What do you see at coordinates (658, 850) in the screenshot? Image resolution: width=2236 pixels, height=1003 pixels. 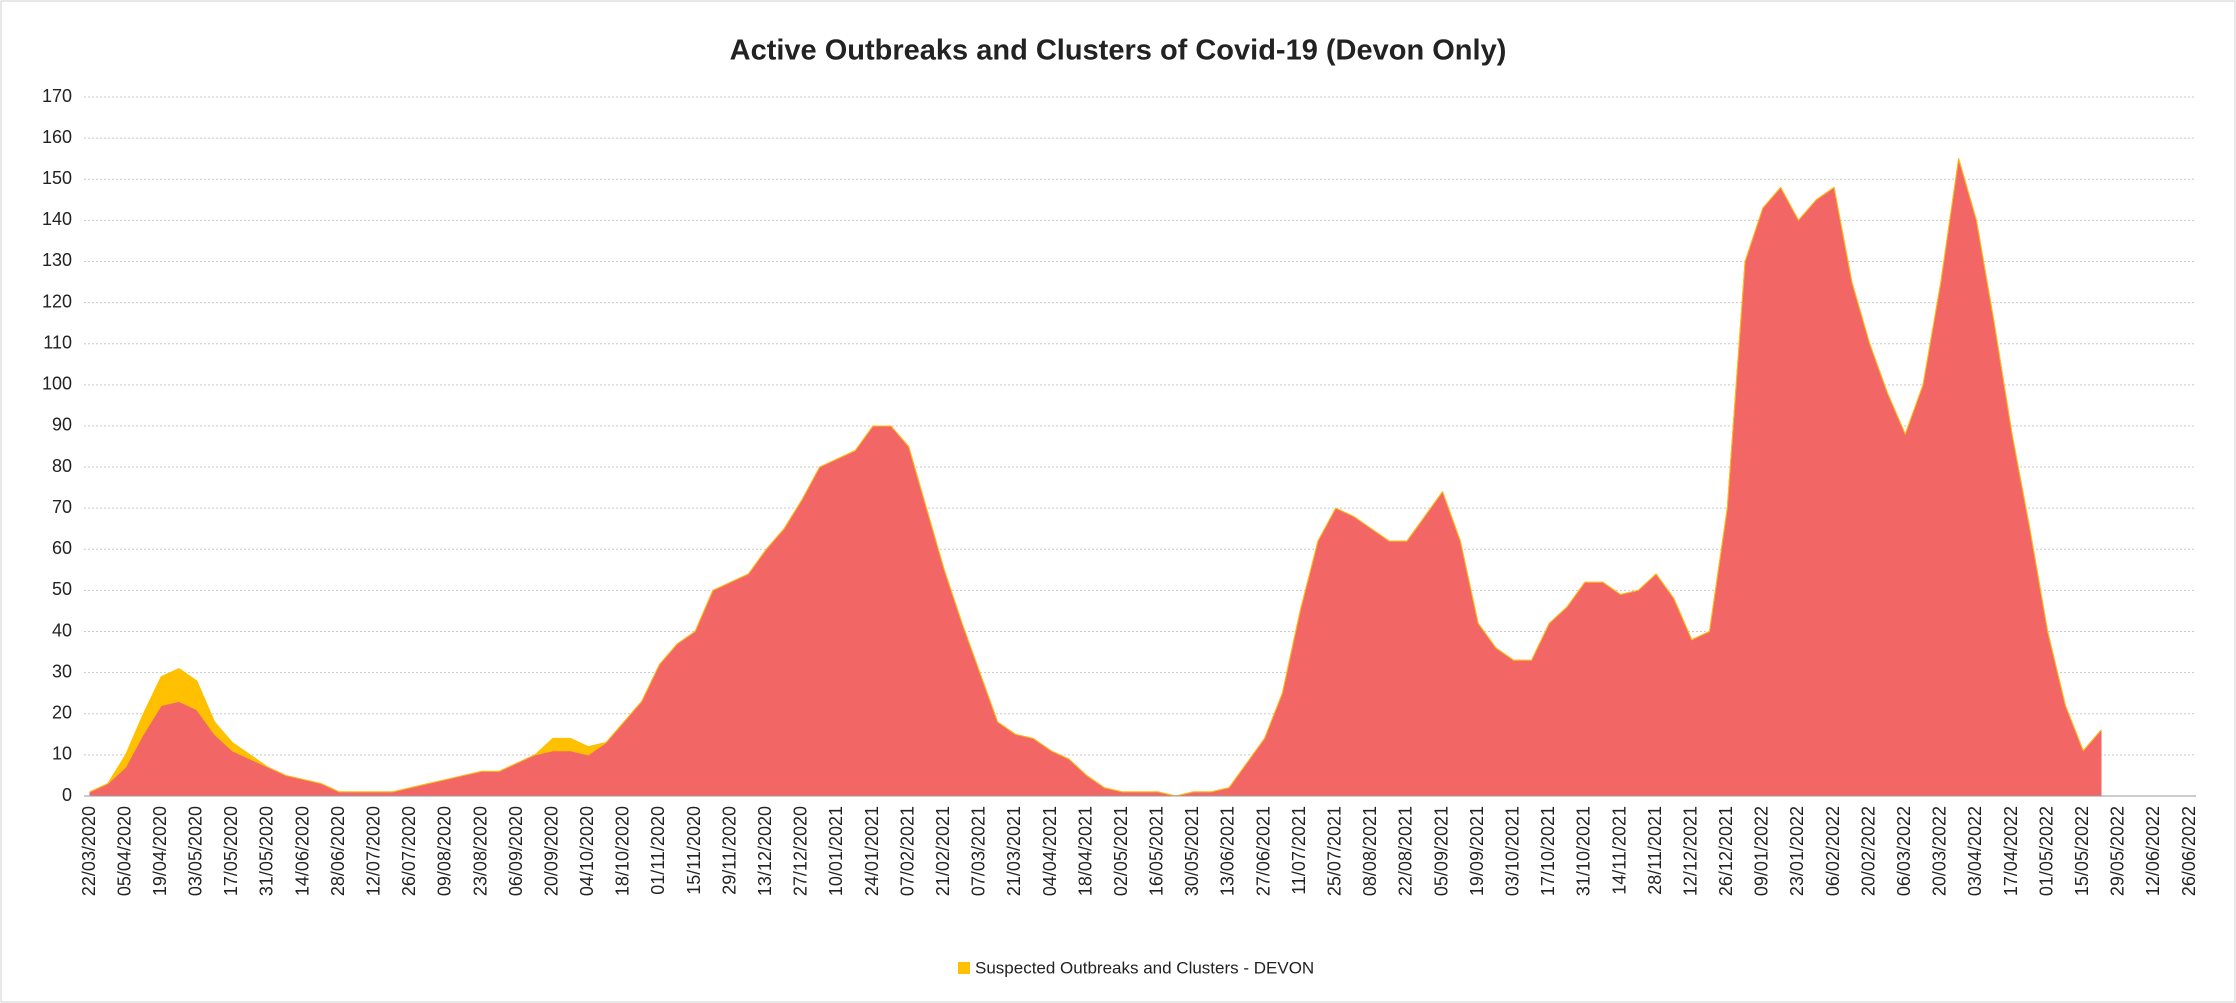 I see `x-tick-label: 01/11/2020` at bounding box center [658, 850].